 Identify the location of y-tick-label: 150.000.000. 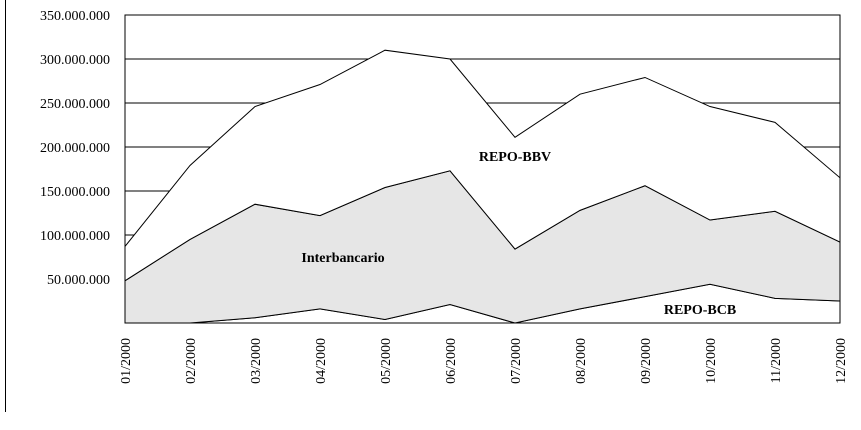
(75, 192).